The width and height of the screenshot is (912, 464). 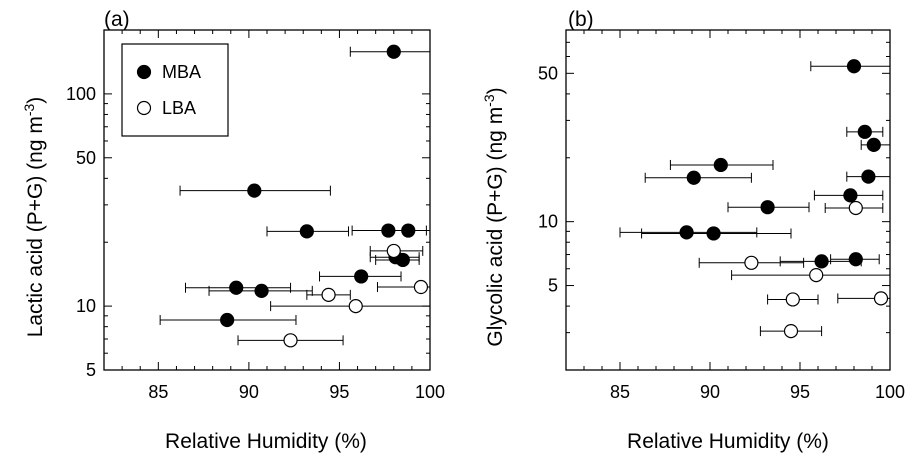 I want to click on panel-a-legend-marker-mba, so click(x=144, y=72).